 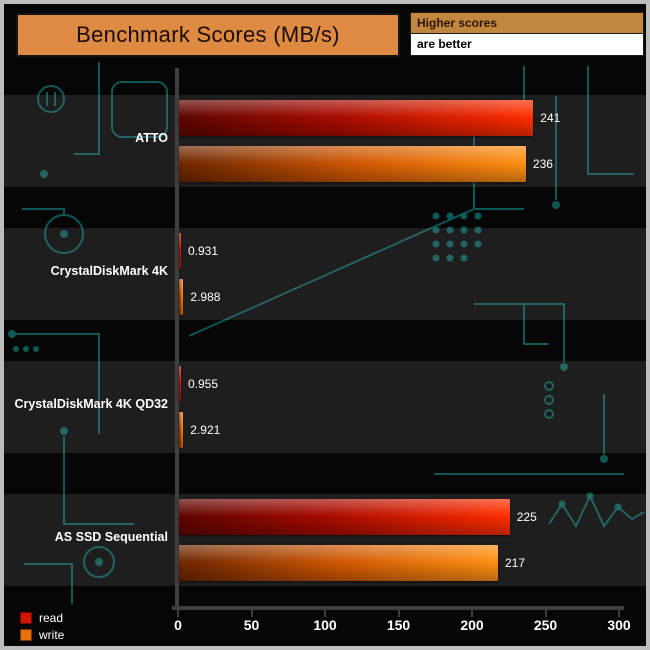 What do you see at coordinates (619, 625) in the screenshot?
I see `x-axis-tick-label: 300` at bounding box center [619, 625].